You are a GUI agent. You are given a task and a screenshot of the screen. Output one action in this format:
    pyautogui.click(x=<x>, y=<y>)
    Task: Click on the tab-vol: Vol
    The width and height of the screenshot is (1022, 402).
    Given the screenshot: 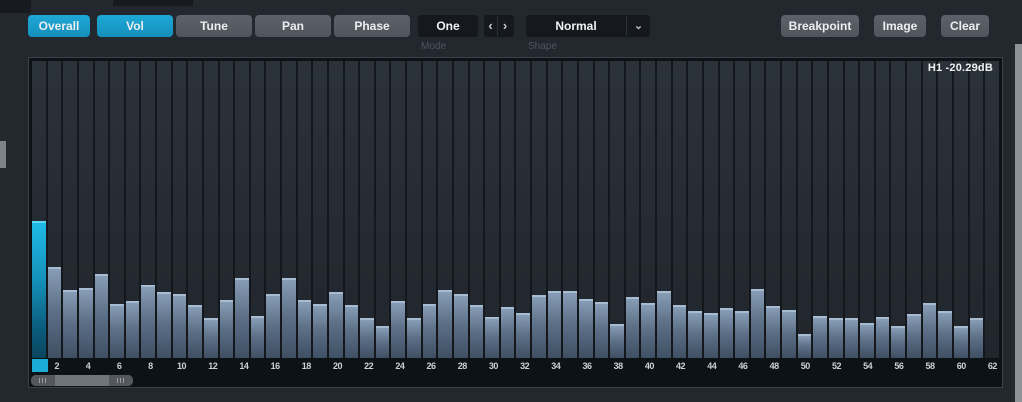 What is the action you would take?
    pyautogui.click(x=135, y=26)
    